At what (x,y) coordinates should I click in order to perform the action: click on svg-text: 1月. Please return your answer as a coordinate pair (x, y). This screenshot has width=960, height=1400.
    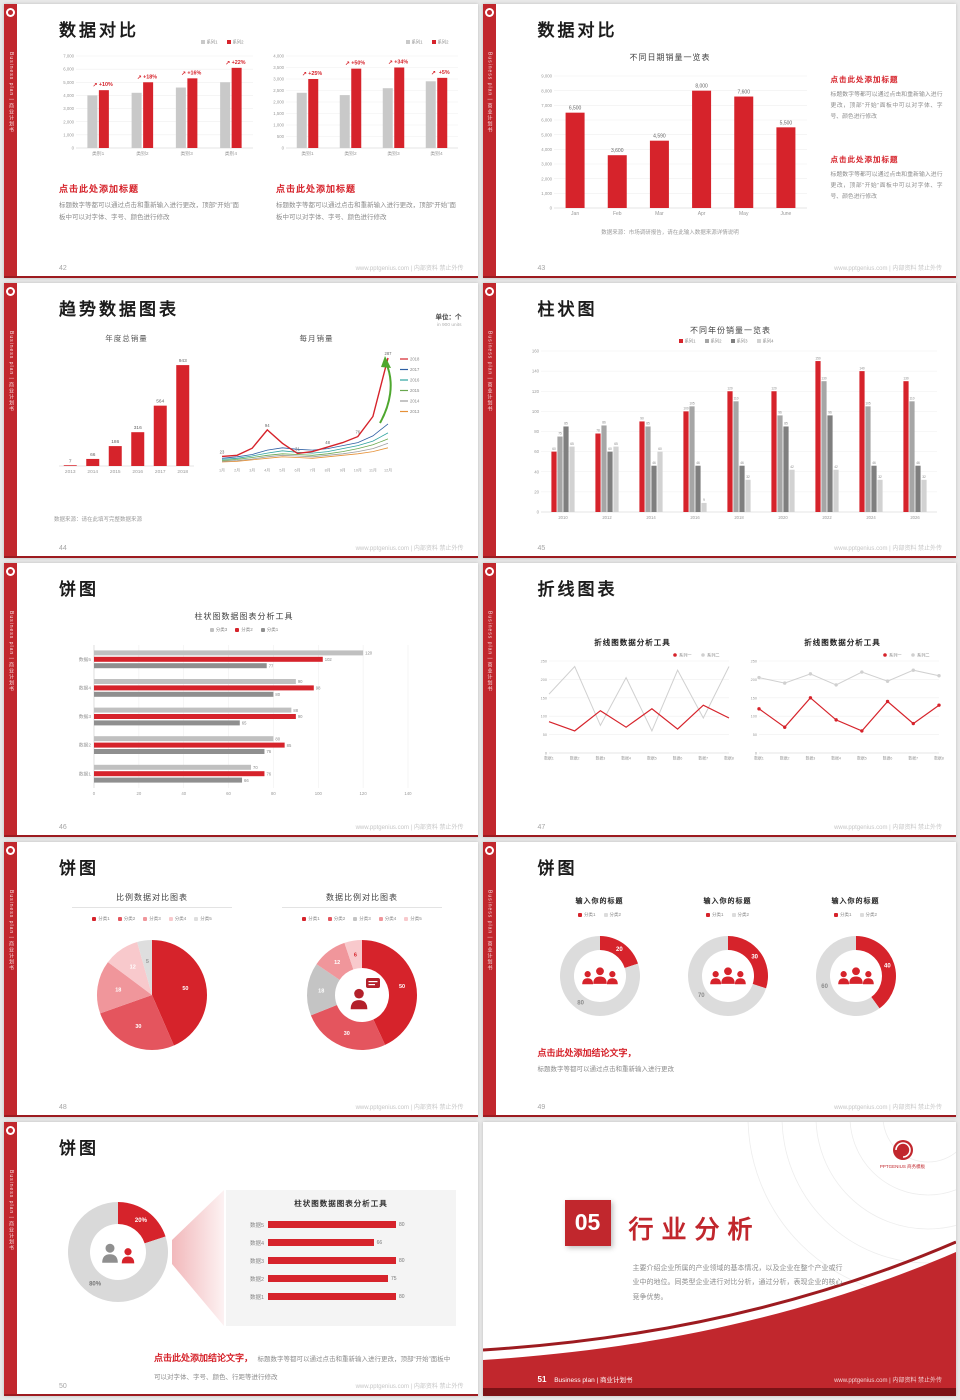
    Looking at the image, I should click on (222, 470).